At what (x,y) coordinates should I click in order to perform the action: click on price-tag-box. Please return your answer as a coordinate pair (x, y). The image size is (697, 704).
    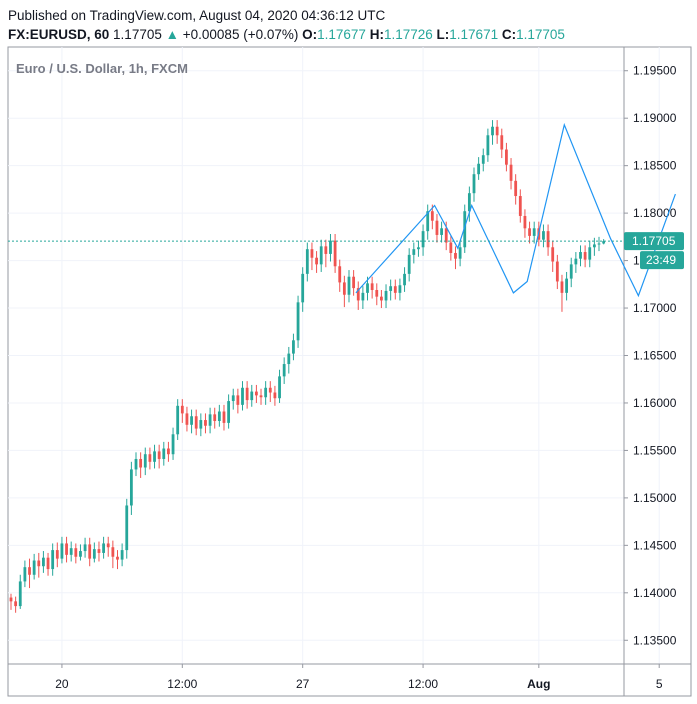
    Looking at the image, I should click on (654, 241).